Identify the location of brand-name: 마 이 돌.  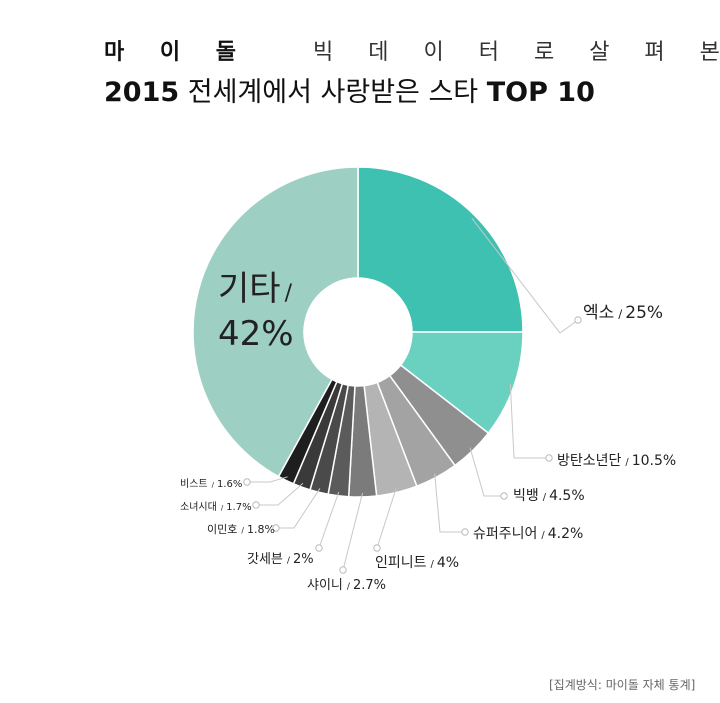
(177, 52).